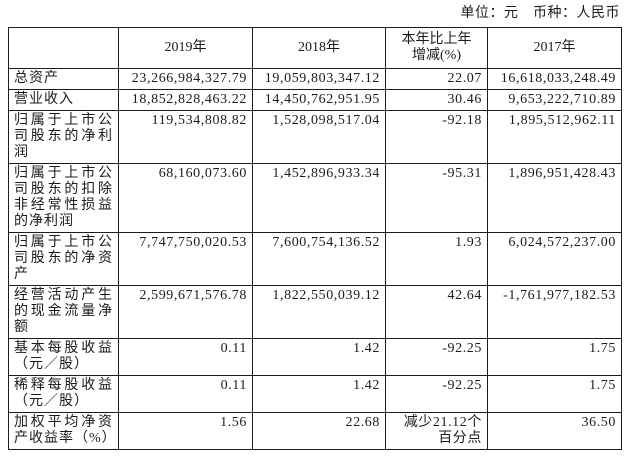 Image resolution: width=629 pixels, height=457 pixels. Describe the element at coordinates (436, 48) in the screenshot. I see `header-change-pct: 本年比上年 增减(%)` at that location.